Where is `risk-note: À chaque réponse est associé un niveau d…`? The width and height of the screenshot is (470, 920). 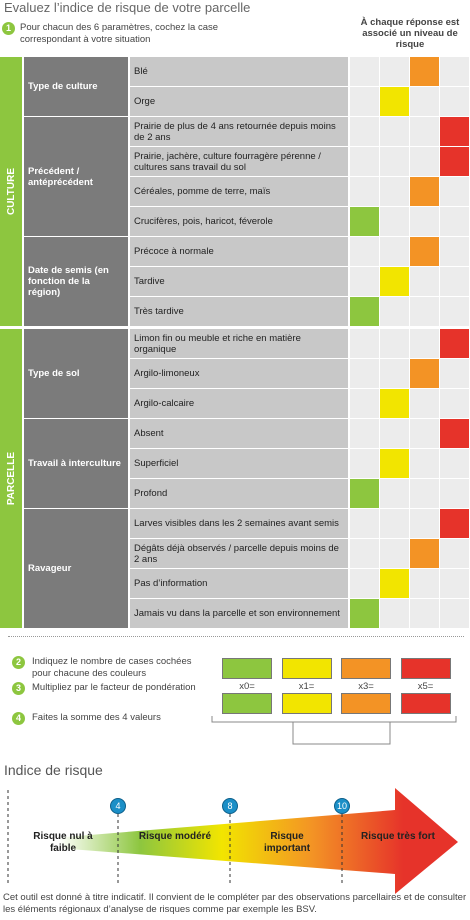 risk-note: À chaque réponse est associé un niveau d… is located at coordinates (410, 33).